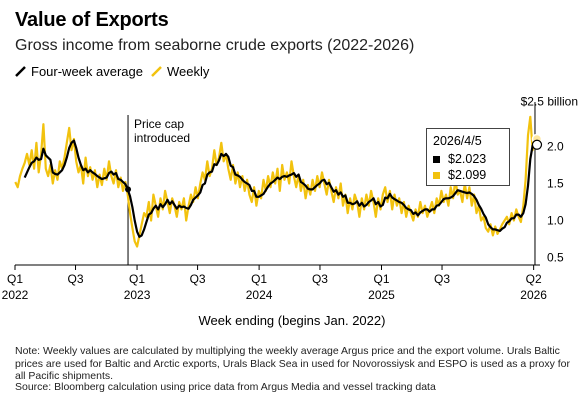 The width and height of the screenshot is (584, 408). I want to click on price-cap-label-line1: Price cap, so click(159, 124).